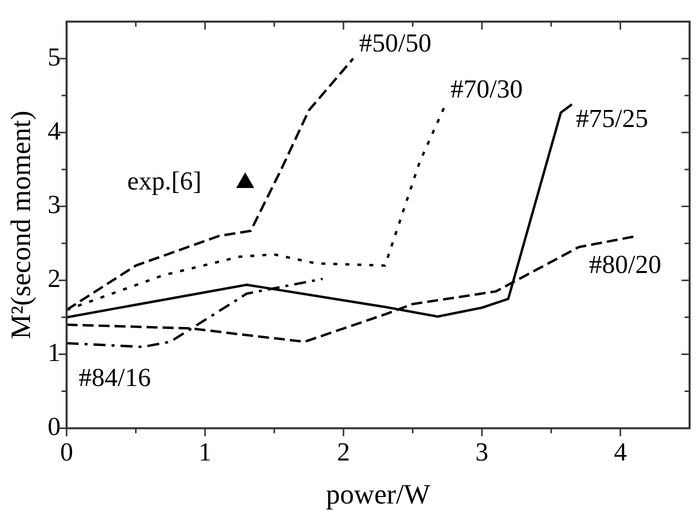 The image size is (700, 517). Describe the element at coordinates (205, 452) in the screenshot. I see `x-tick-label: 1` at that location.